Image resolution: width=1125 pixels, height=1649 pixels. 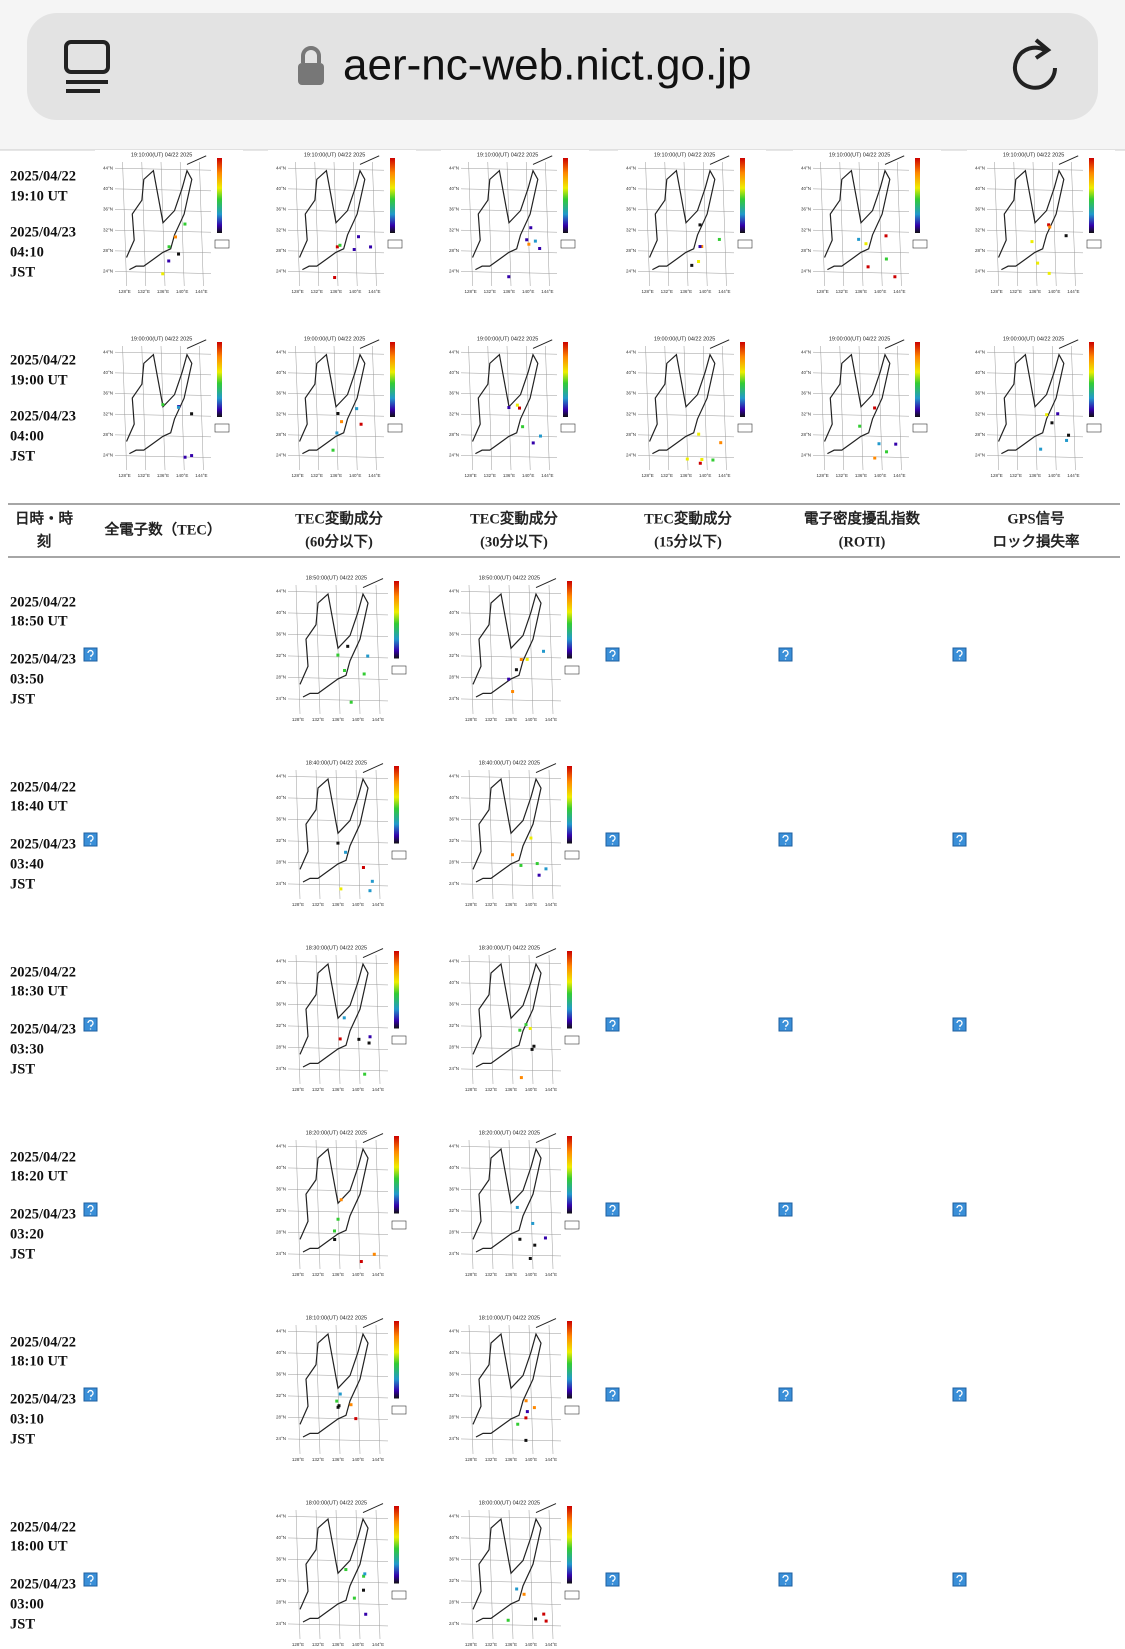 What do you see at coordinates (317, 291) in the screenshot?
I see `map-lon-label: 132°E` at bounding box center [317, 291].